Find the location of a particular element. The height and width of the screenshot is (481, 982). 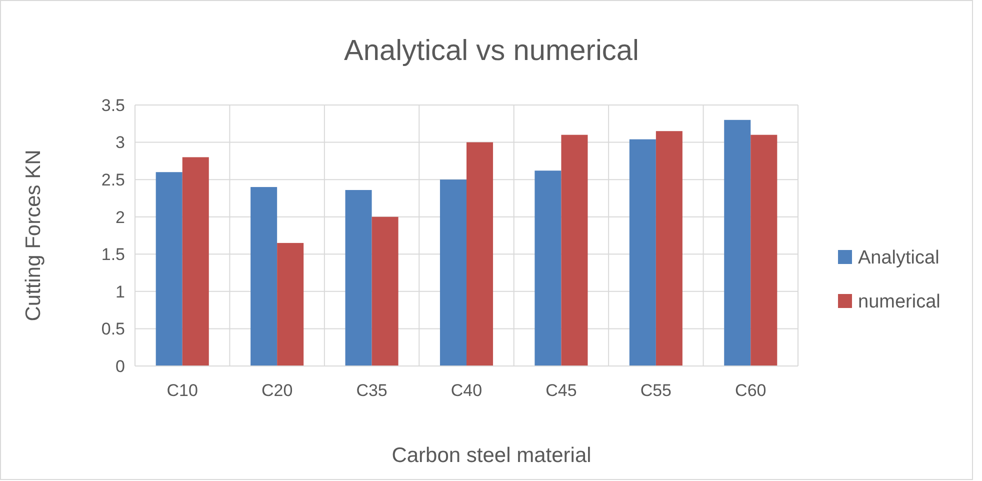

x-tick-label: C45 is located at coordinates (561, 390).